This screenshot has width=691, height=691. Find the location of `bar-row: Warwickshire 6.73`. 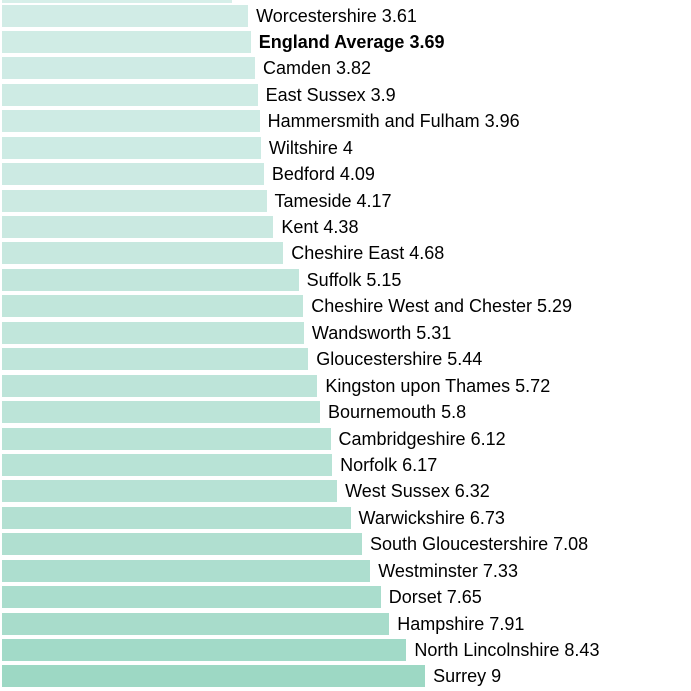

bar-row: Warwickshire 6.73 is located at coordinates (346, 517).